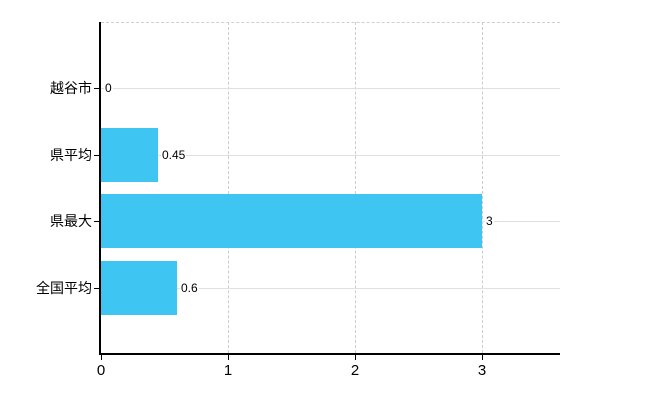 This screenshot has width=650, height=400. Describe the element at coordinates (189, 287) in the screenshot. I see `bar-value-label: 0.6` at that location.